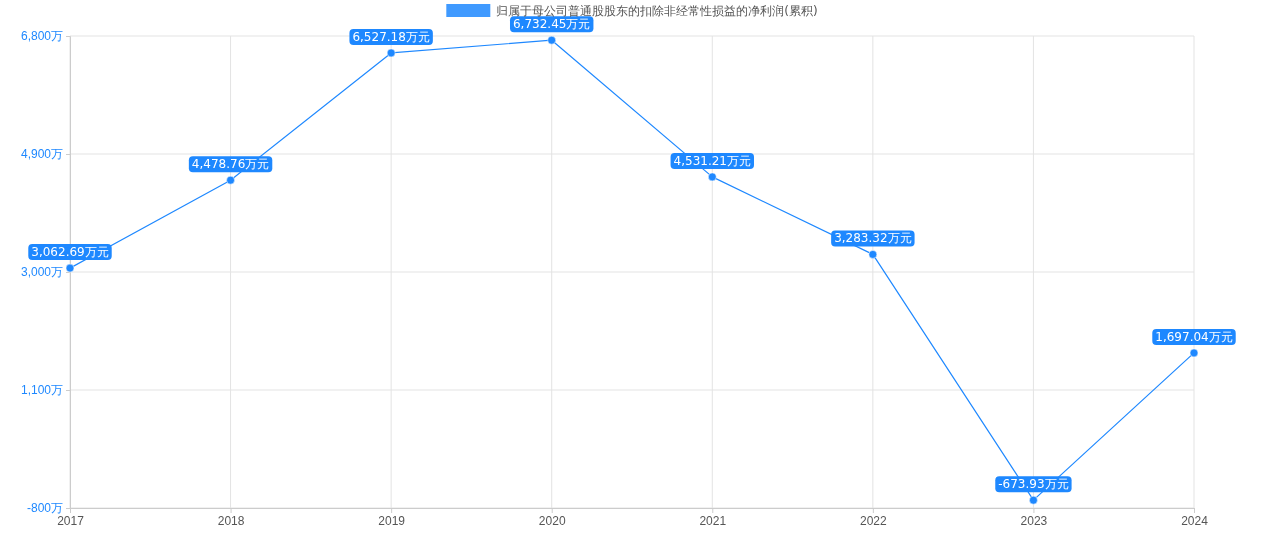 The width and height of the screenshot is (1264, 546). What do you see at coordinates (1034, 520) in the screenshot?
I see `x-tick-label: 2023` at bounding box center [1034, 520].